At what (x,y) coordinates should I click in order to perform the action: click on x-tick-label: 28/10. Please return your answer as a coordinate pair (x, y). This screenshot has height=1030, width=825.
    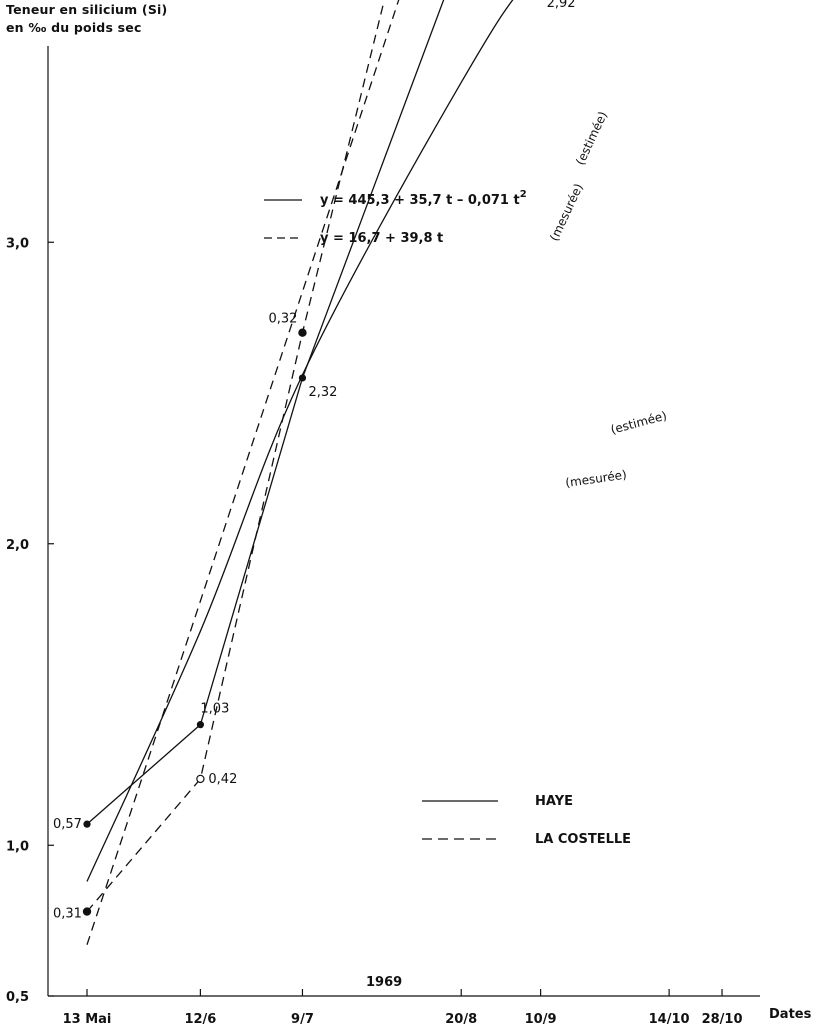
    Looking at the image, I should click on (722, 1019).